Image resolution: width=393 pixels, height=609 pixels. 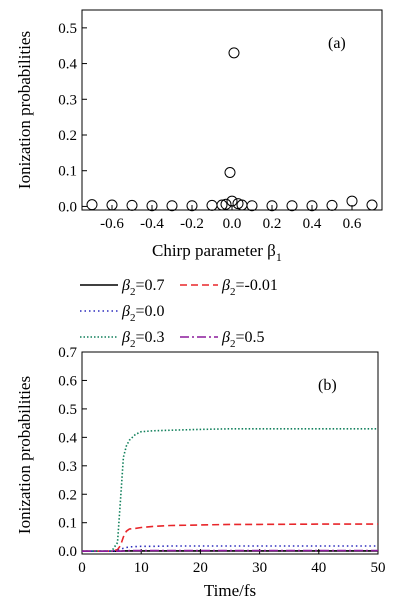 I want to click on legend-item: β2=-0.01, so click(x=229, y=287).